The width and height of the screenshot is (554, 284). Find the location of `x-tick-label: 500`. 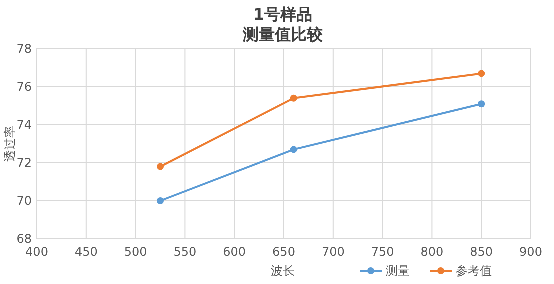

x-tick-label: 500 is located at coordinates (136, 252).